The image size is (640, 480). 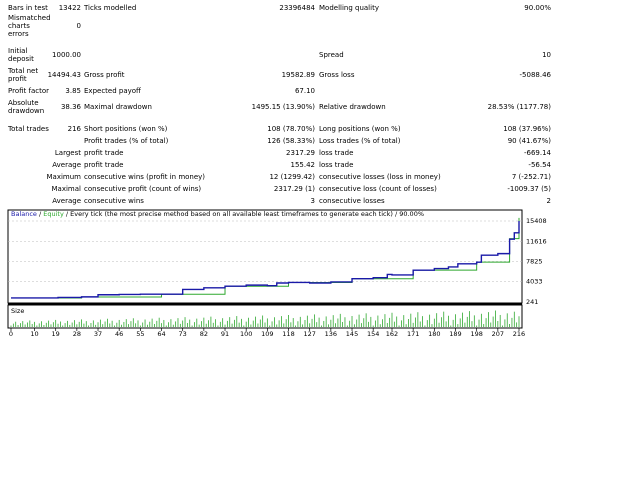 I want to click on label-average-consecutive-losses: consecutive losses, so click(x=352, y=201).